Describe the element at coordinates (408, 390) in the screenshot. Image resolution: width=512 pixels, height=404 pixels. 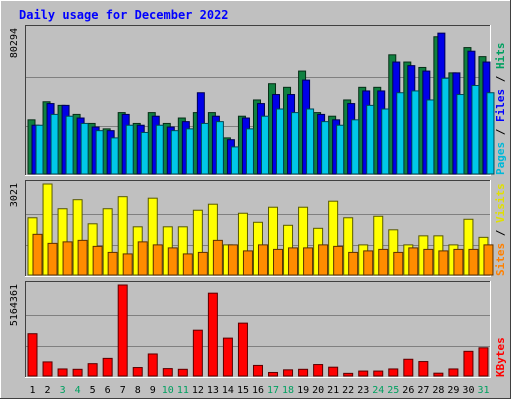
I see `x-tick-label: 26` at that location.